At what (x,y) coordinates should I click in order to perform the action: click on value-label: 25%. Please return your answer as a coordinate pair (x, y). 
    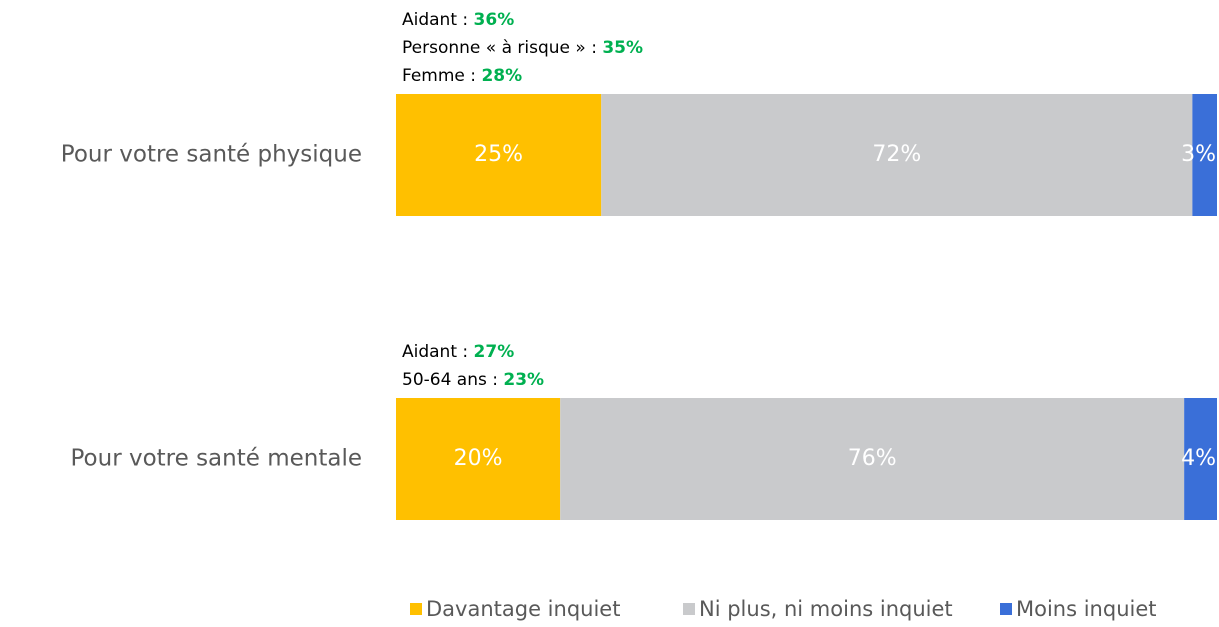
    Looking at the image, I should click on (498, 154).